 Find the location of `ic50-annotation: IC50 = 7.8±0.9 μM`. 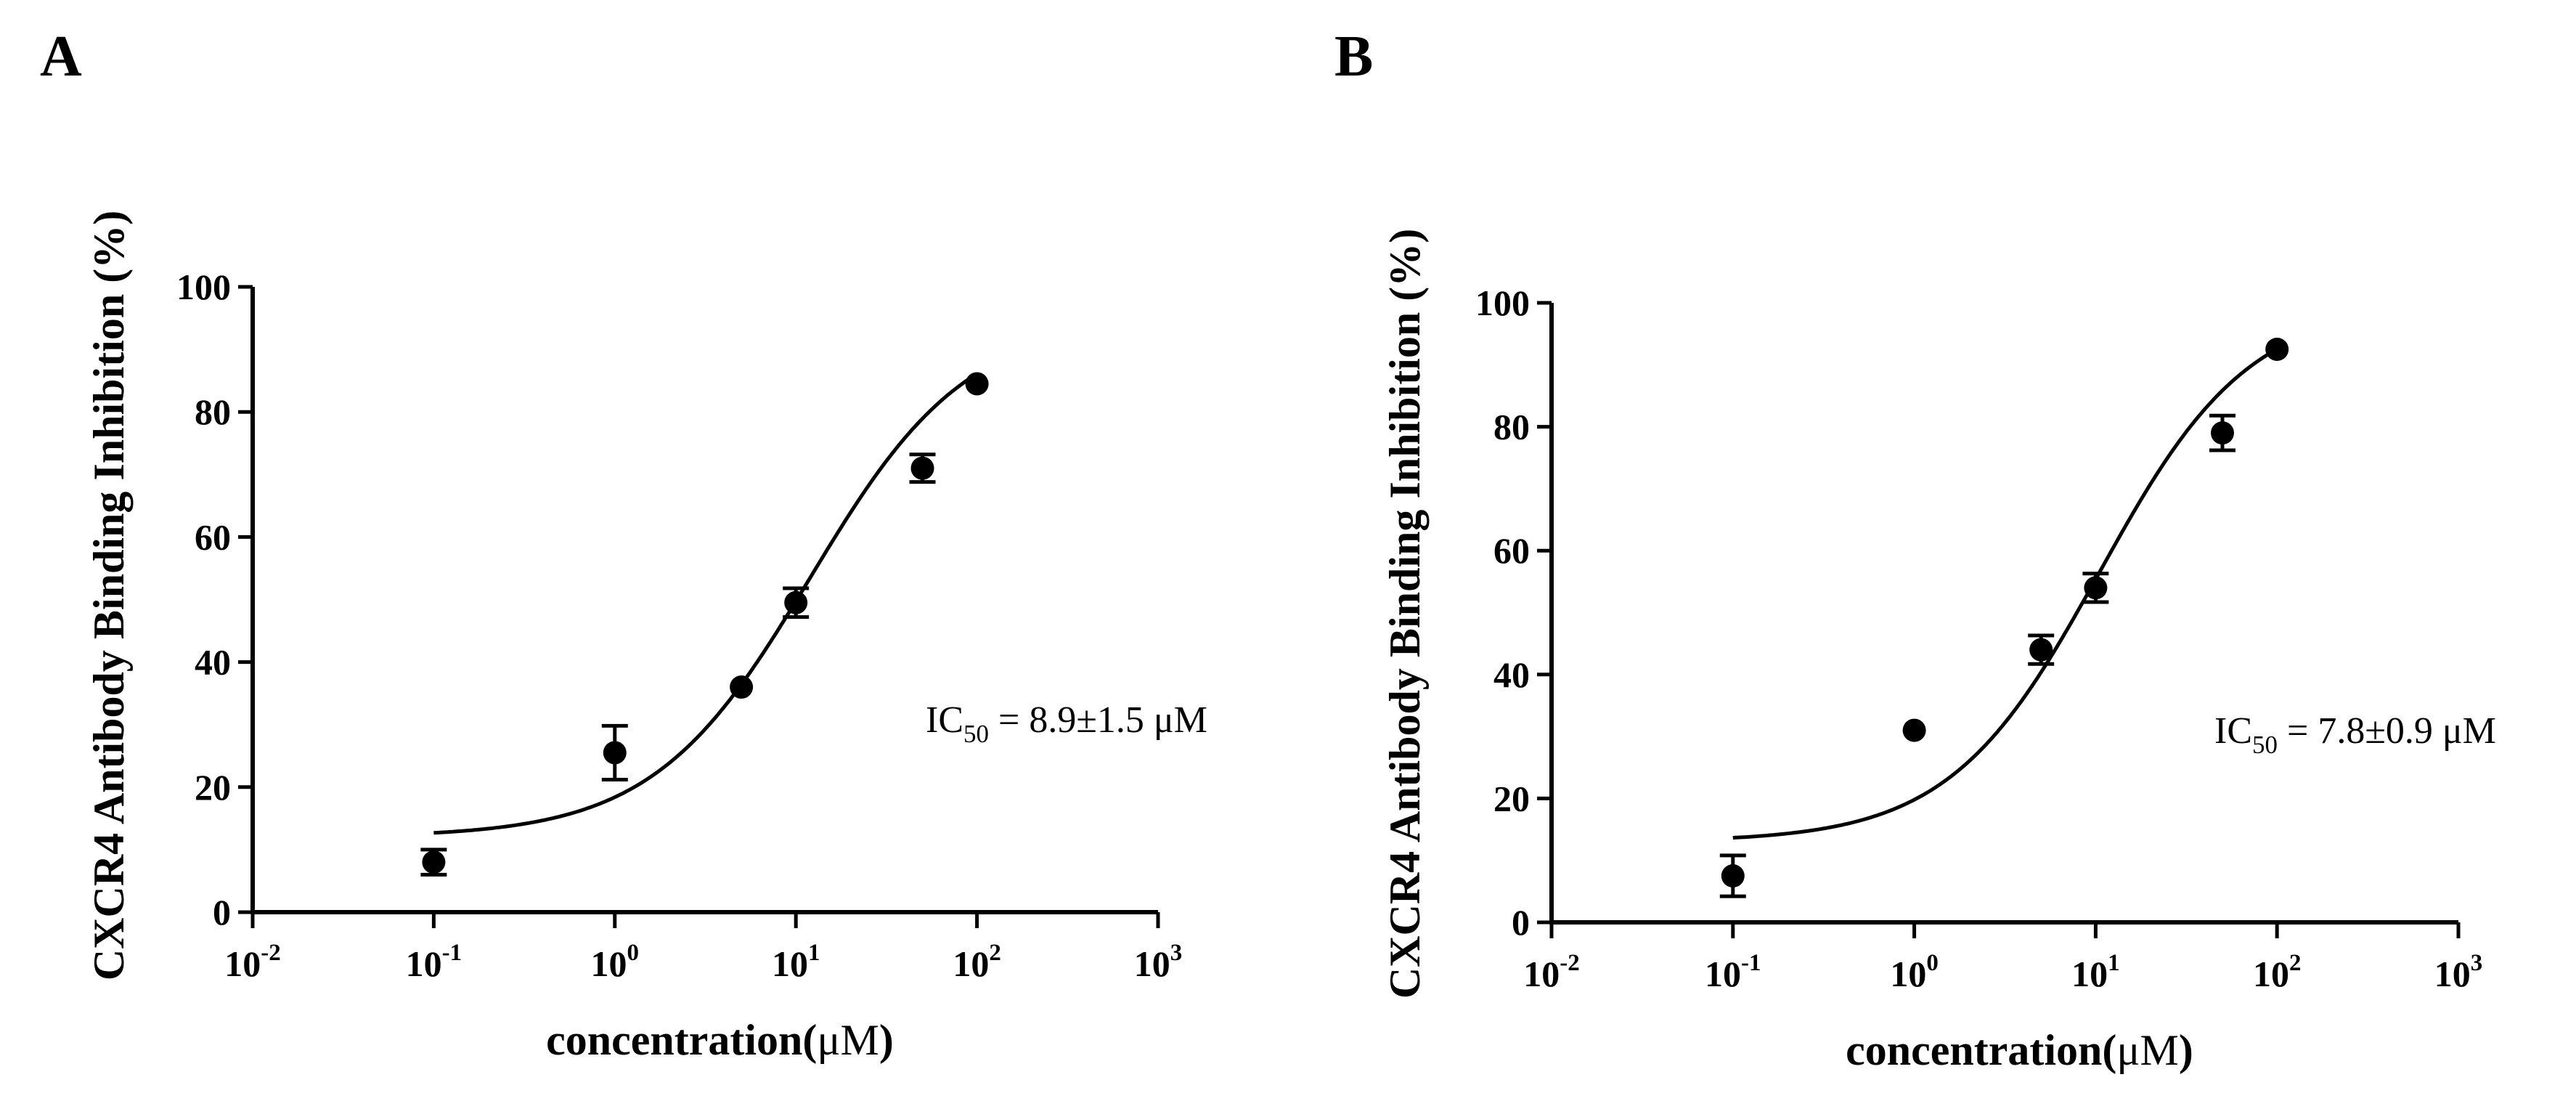

ic50-annotation: IC50 = 7.8±0.9 μM is located at coordinates (2355, 734).